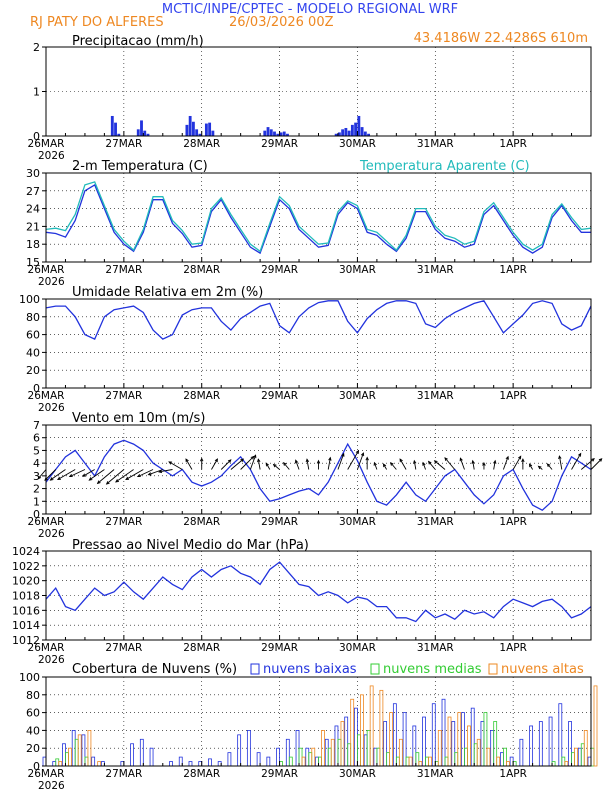  What do you see at coordinates (33, 695) in the screenshot?
I see `y-tick-label: 80` at bounding box center [33, 695].